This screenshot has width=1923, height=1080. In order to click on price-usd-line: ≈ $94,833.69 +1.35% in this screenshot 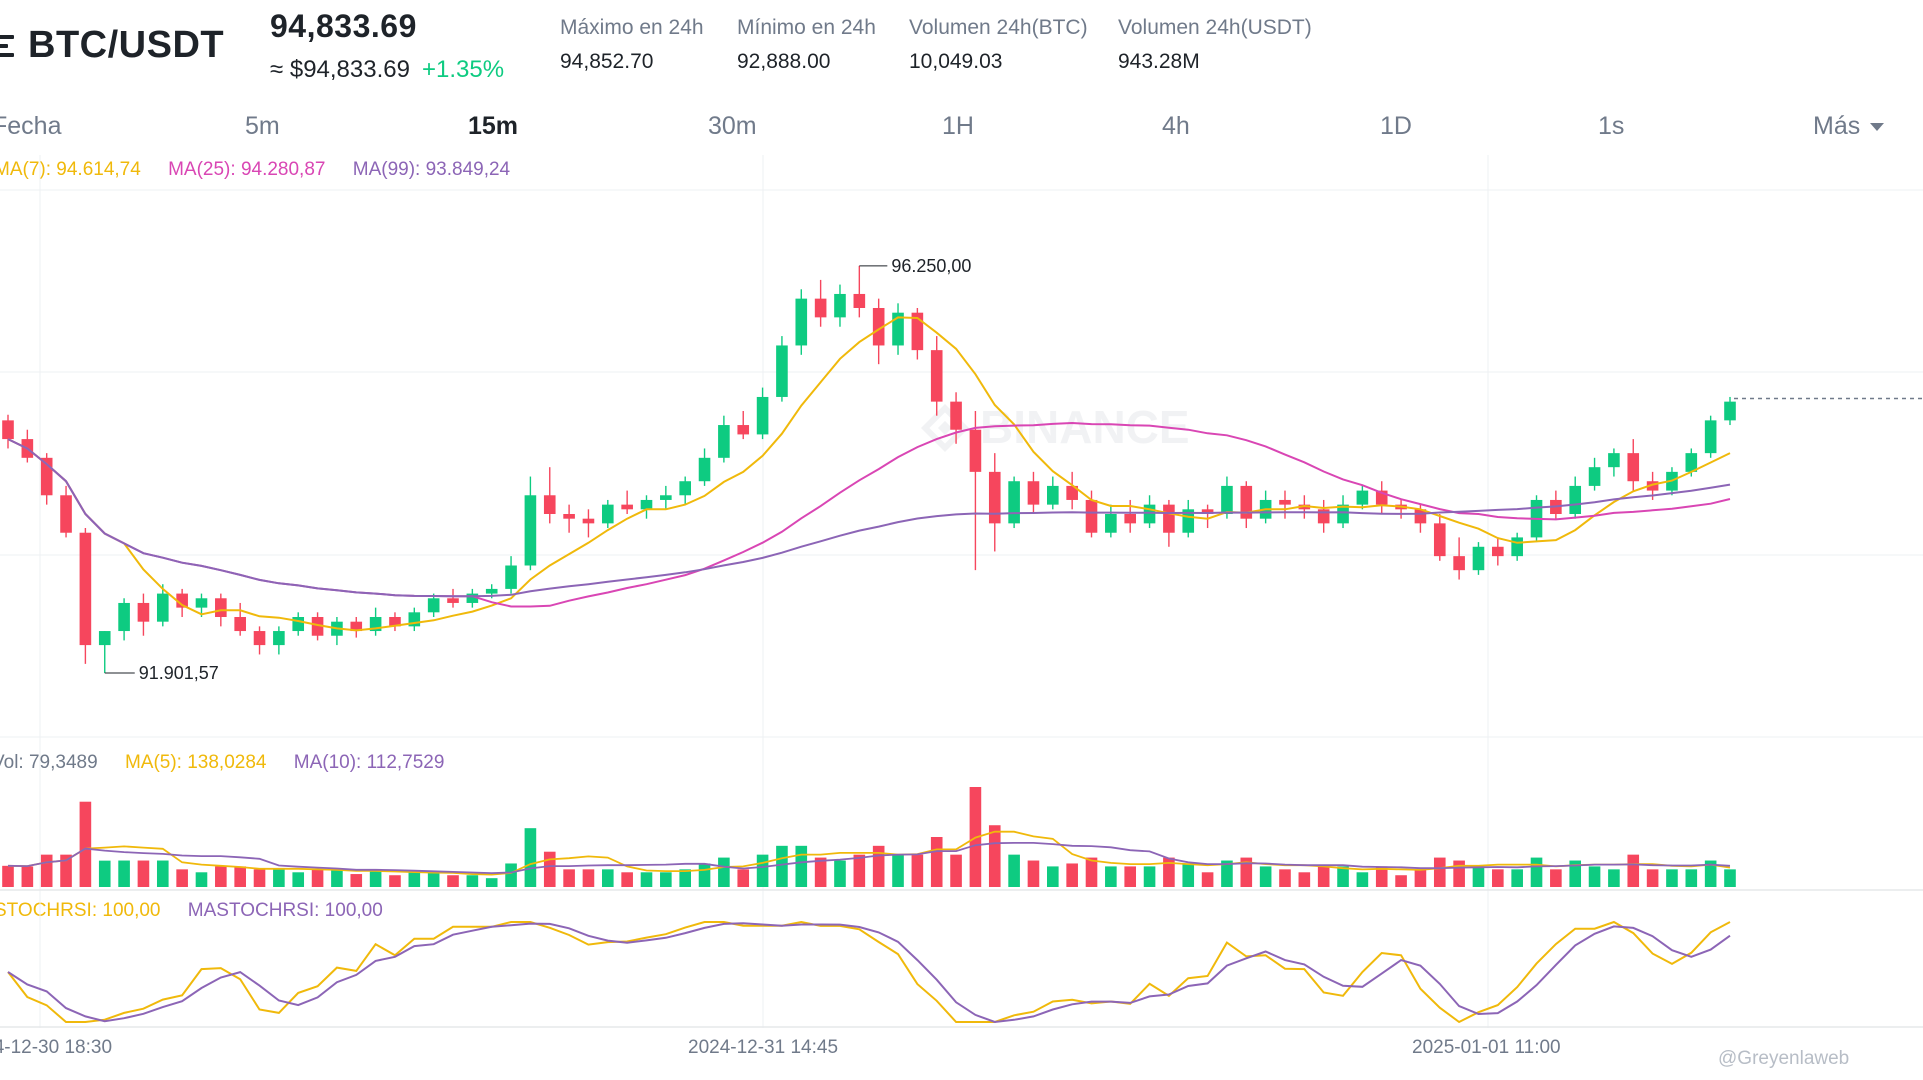, I will do `click(387, 70)`.